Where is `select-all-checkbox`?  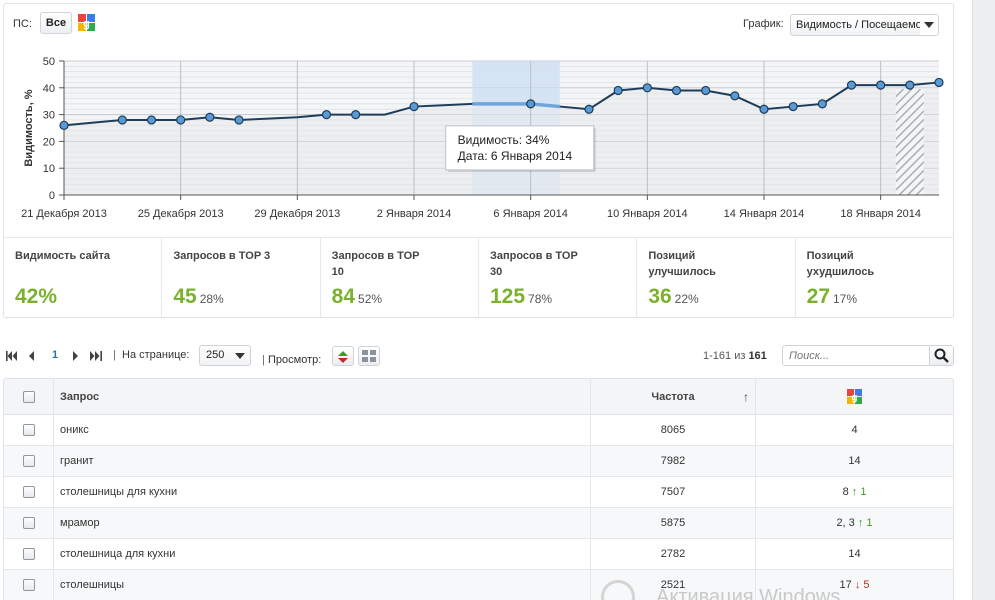 select-all-checkbox is located at coordinates (28, 396).